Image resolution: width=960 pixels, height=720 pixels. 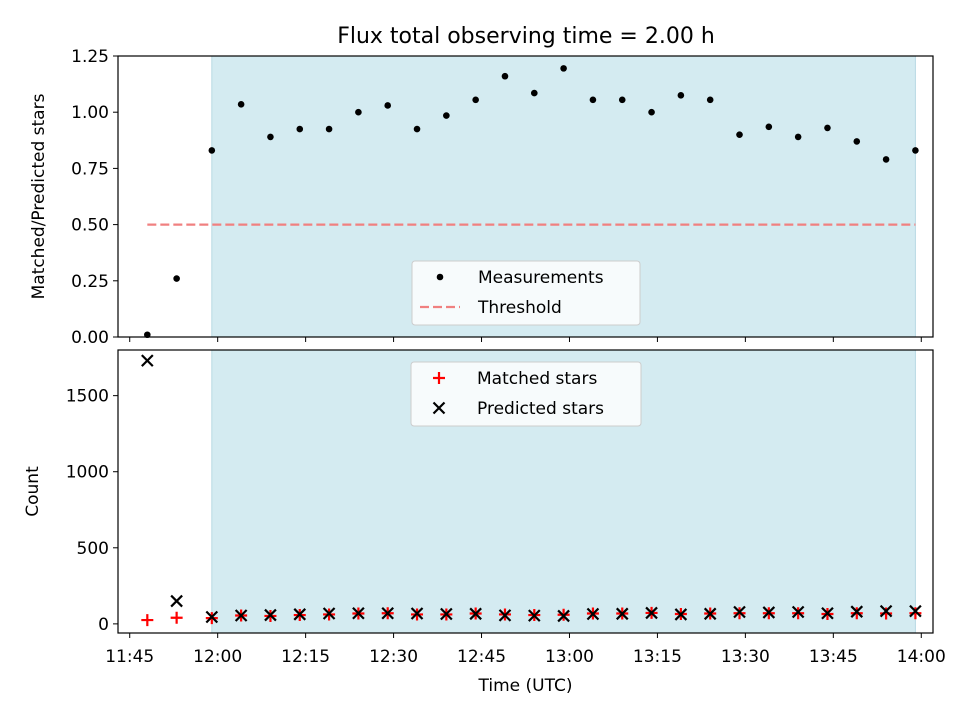 What do you see at coordinates (90, 282) in the screenshot?
I see `top-ytick-label: 0.25` at bounding box center [90, 282].